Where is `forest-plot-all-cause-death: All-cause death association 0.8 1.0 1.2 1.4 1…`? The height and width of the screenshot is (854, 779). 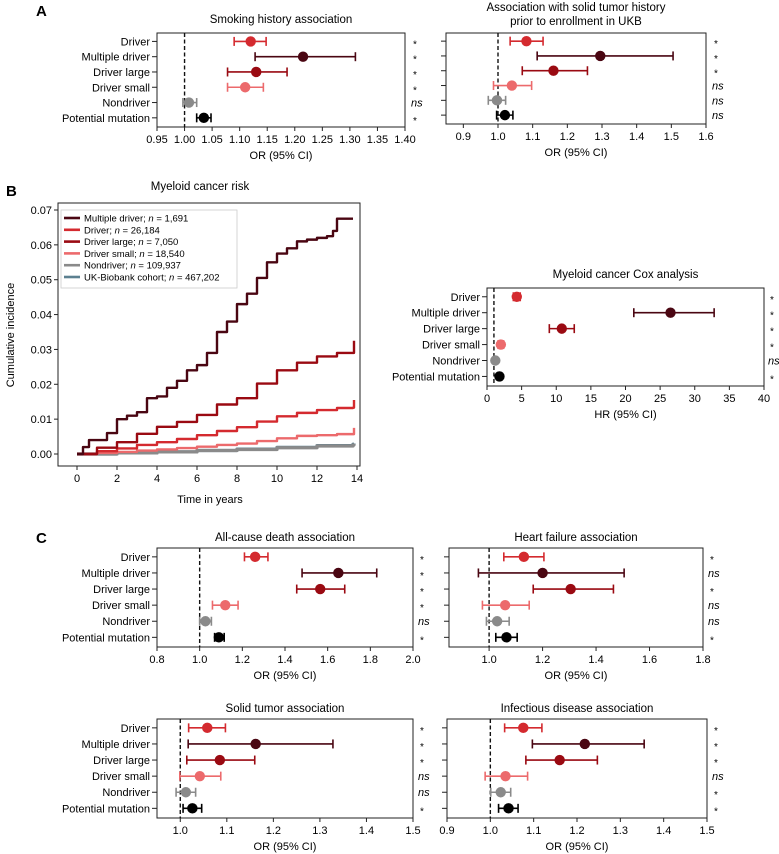 forest-plot-all-cause-death: All-cause death association 0.8 1.0 1.2 1.4 1… is located at coordinates (246, 607).